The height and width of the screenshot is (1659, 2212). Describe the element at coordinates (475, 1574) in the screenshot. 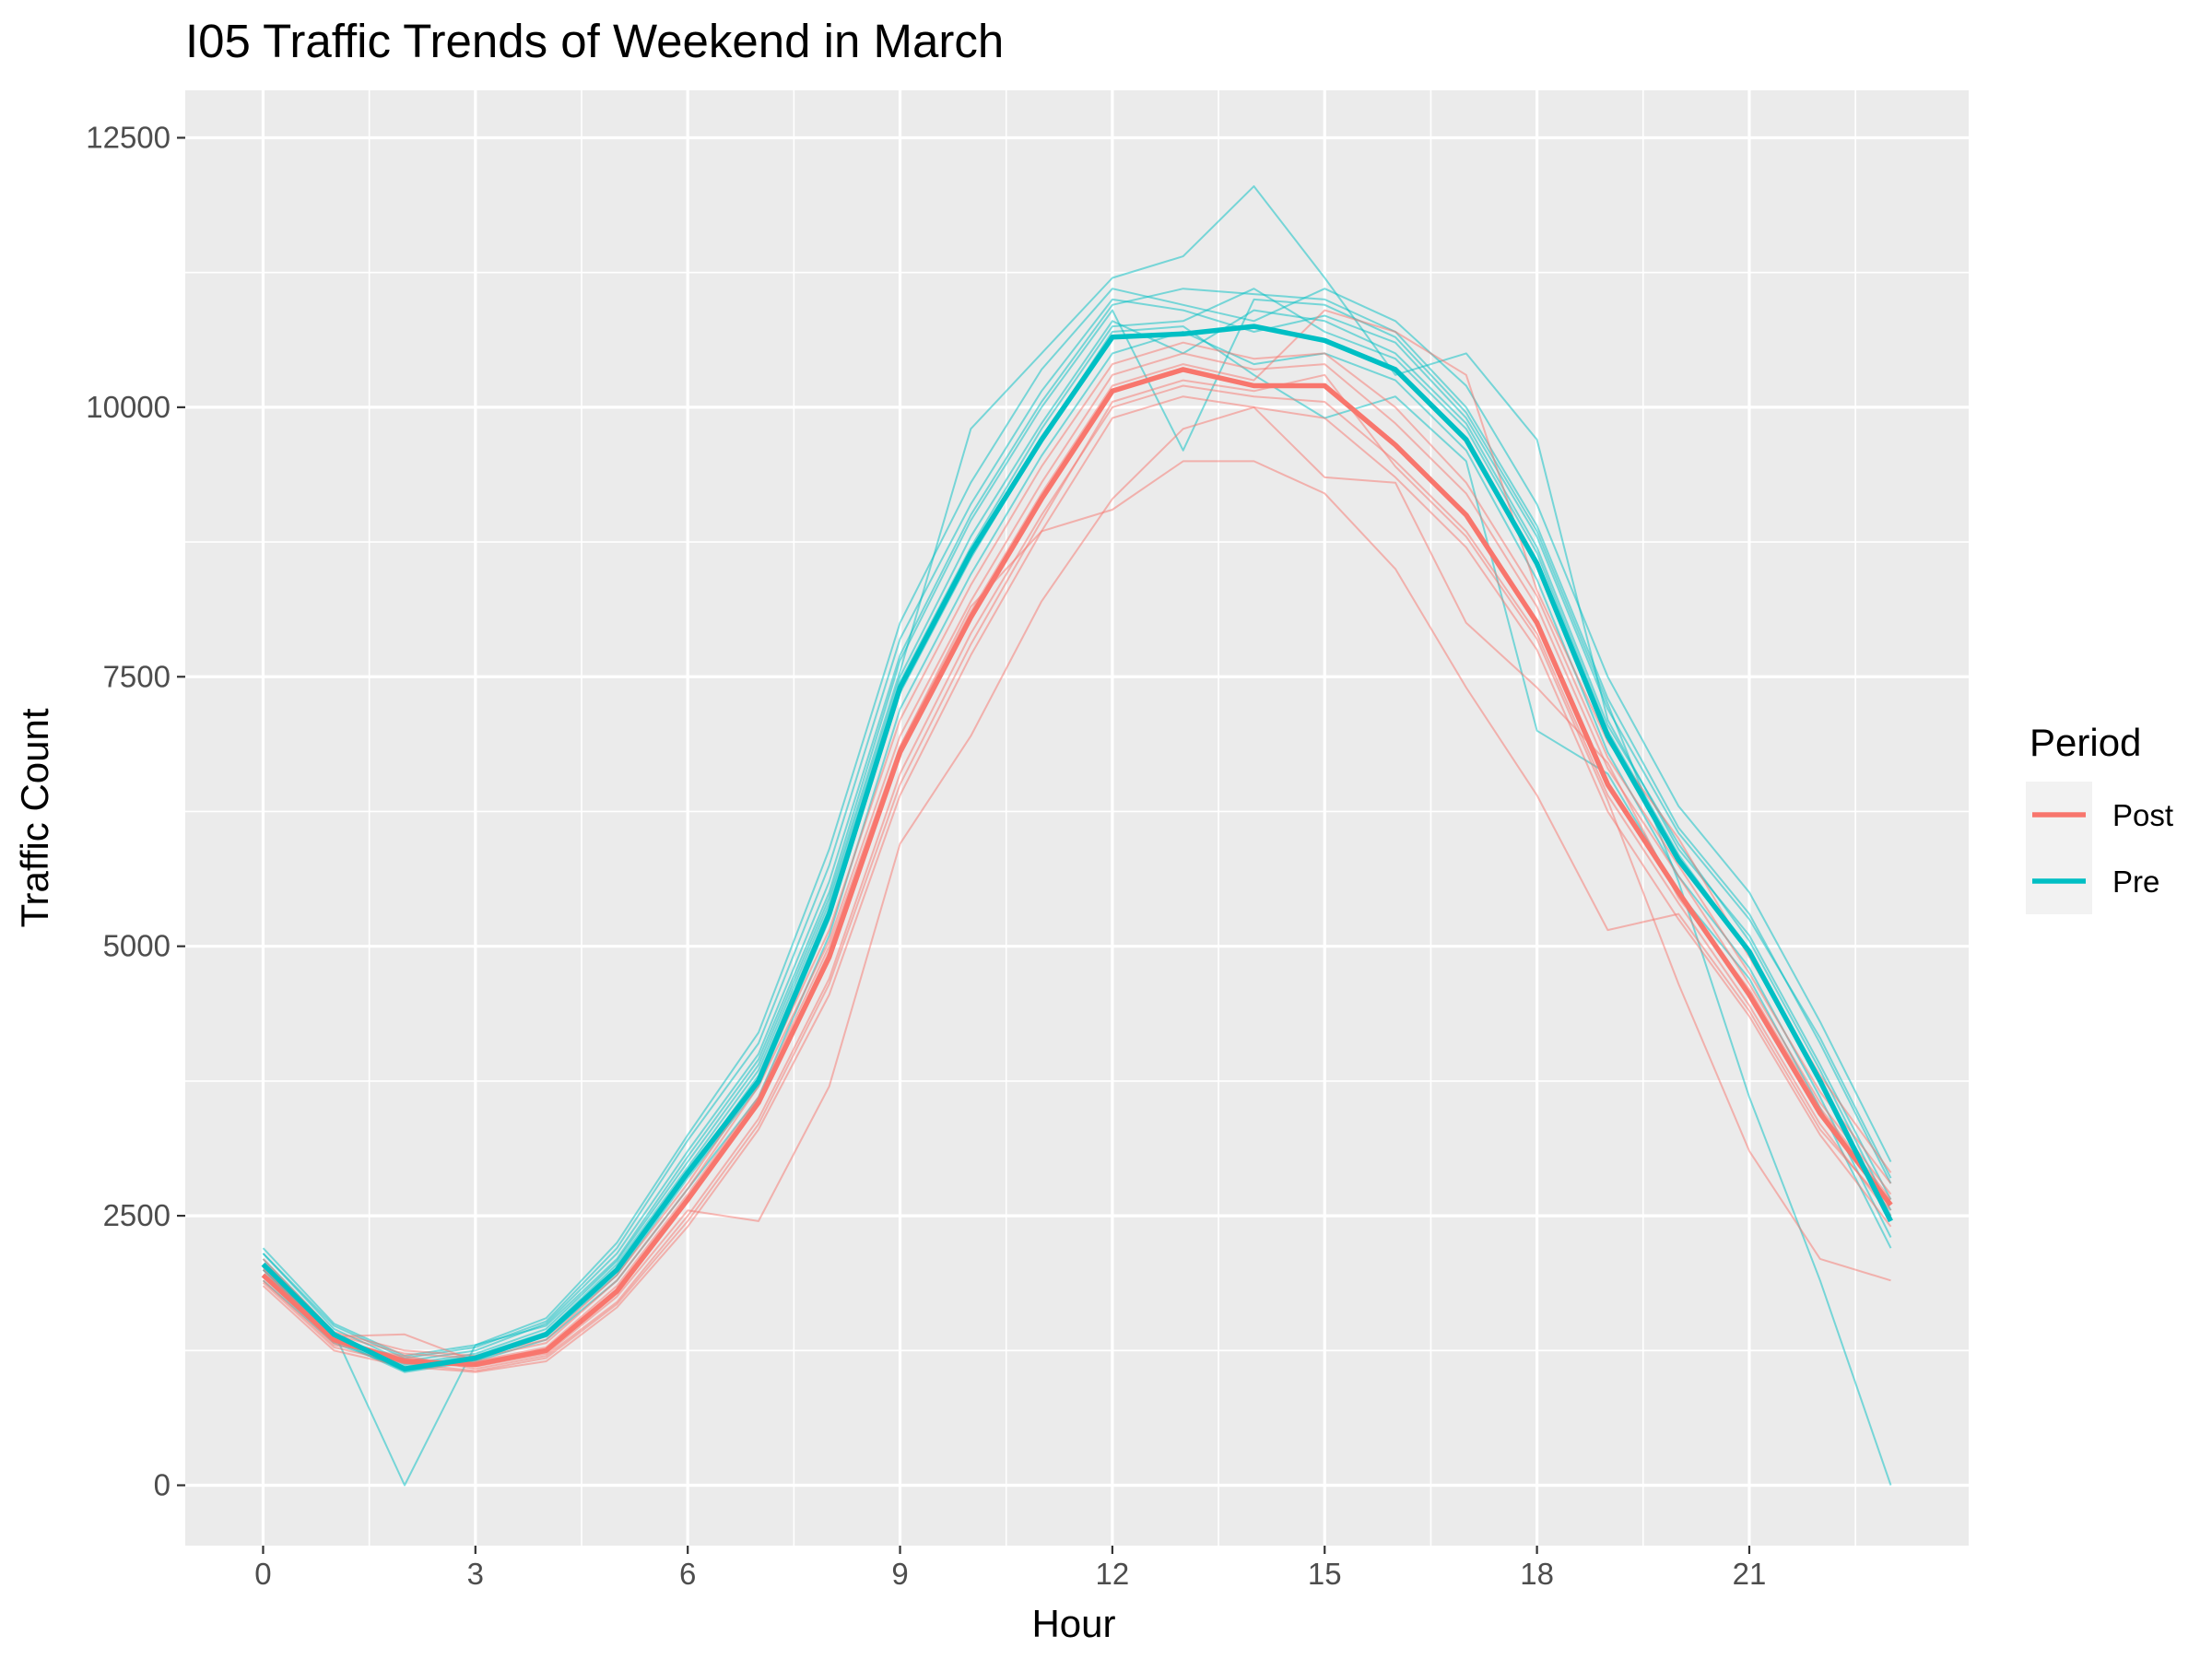

I see `x-tick-label: 3` at that location.